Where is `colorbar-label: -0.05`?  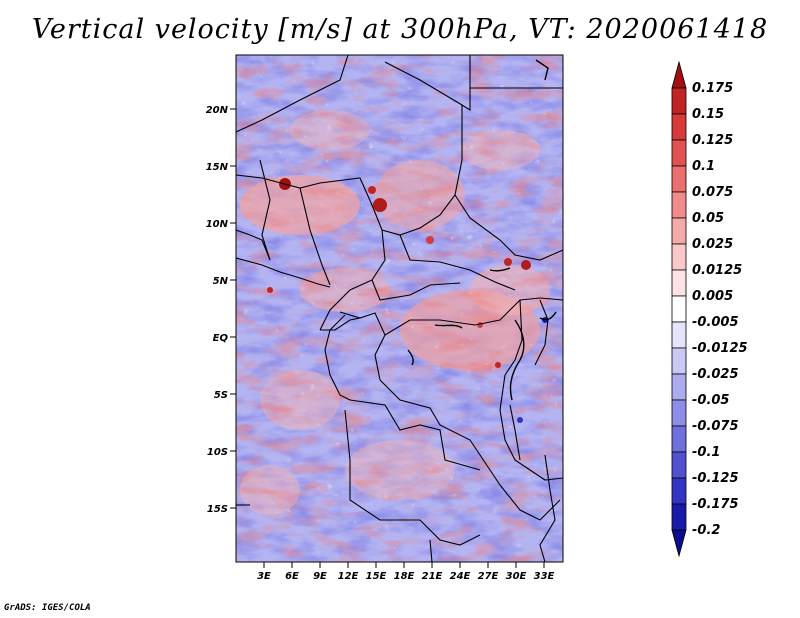 colorbar-label: -0.05 is located at coordinates (710, 400).